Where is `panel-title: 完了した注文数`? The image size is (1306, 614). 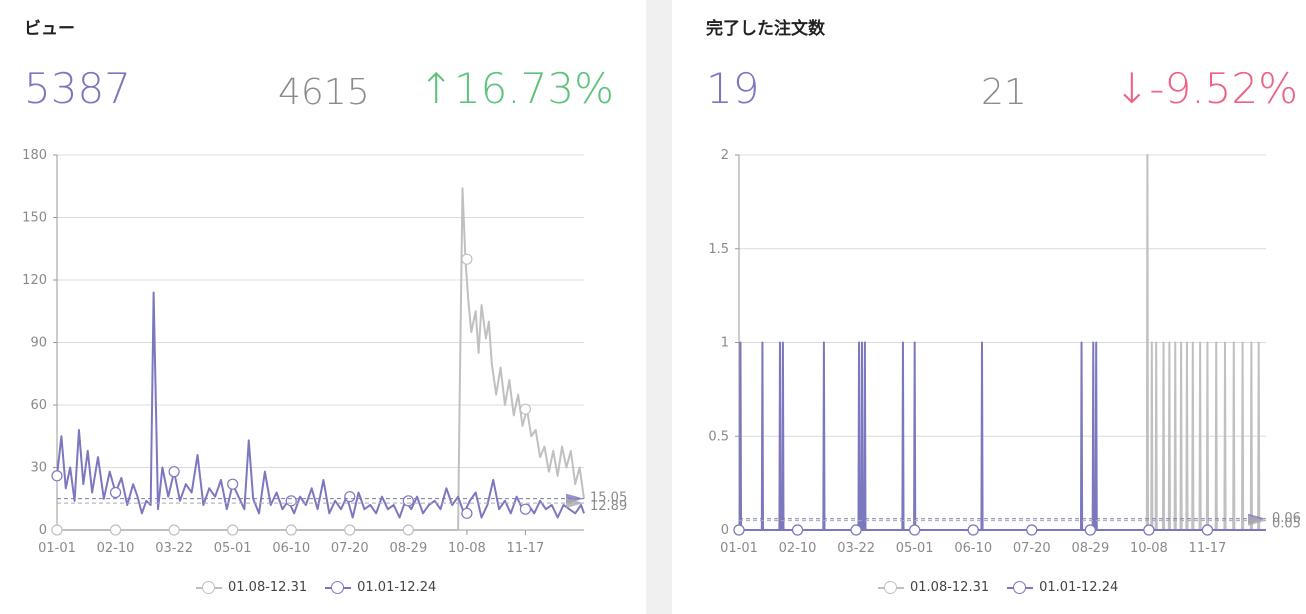 panel-title: 完了した注文数 is located at coordinates (765, 29).